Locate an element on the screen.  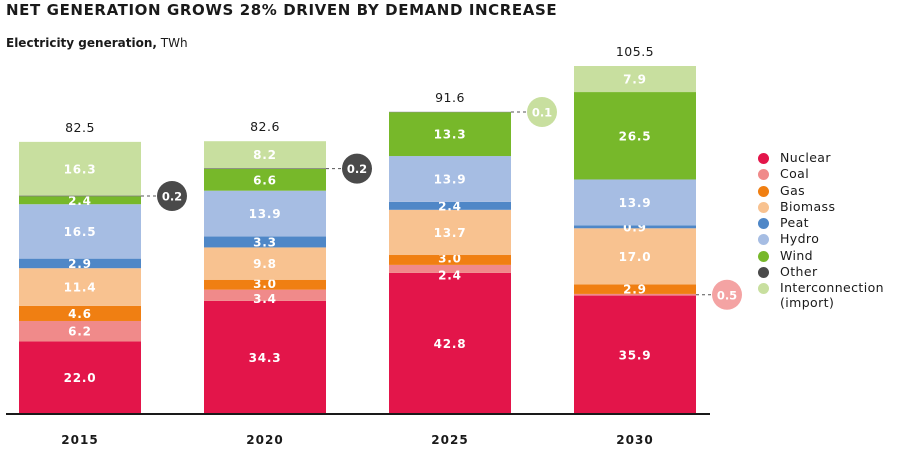
data-label-gas-2020: 3.0 is located at coordinates (265, 284).